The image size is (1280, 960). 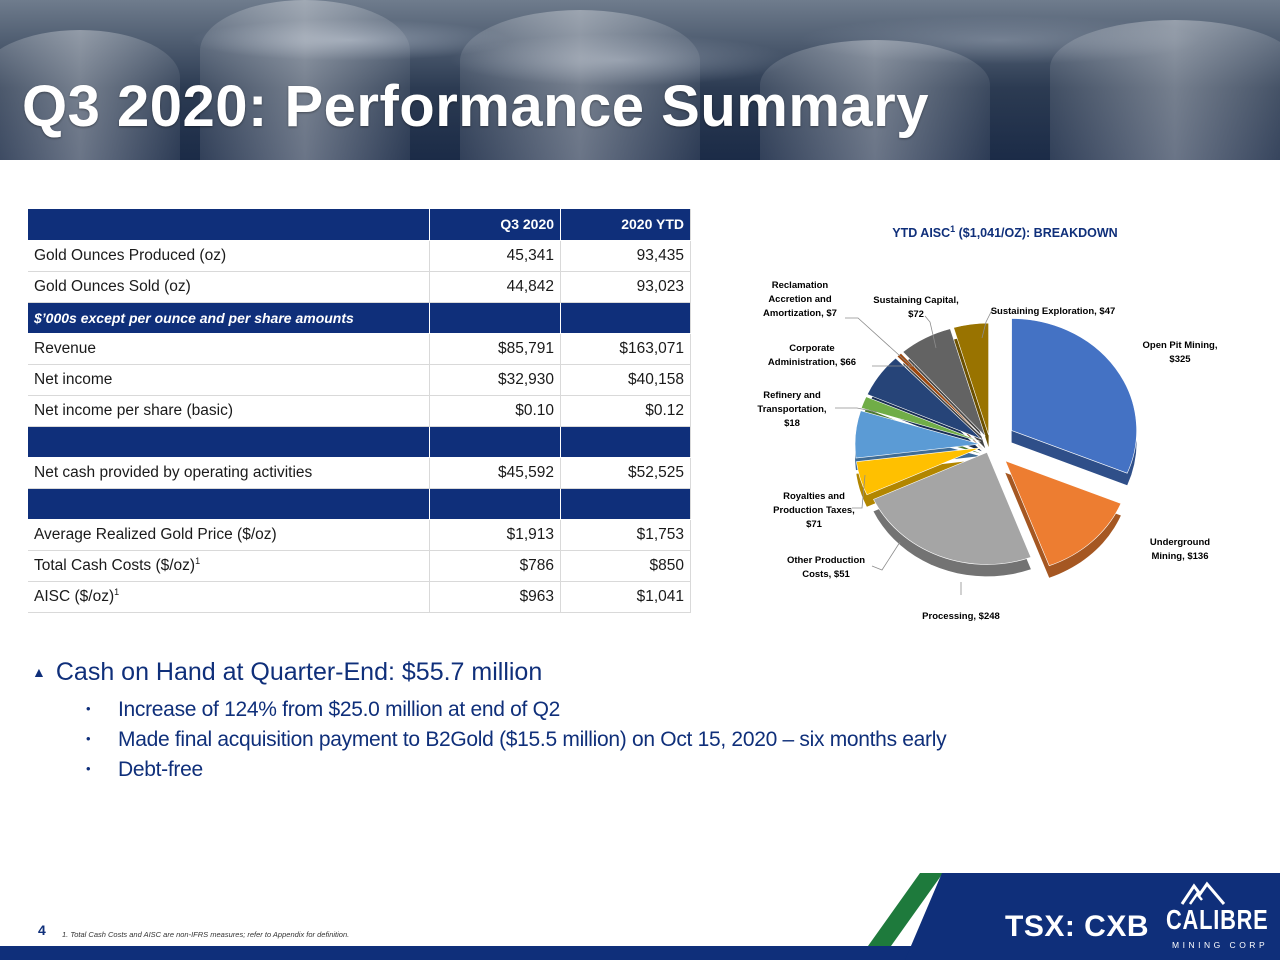 What do you see at coordinates (1063, 513) in the screenshot?
I see `slice-underground-mining` at bounding box center [1063, 513].